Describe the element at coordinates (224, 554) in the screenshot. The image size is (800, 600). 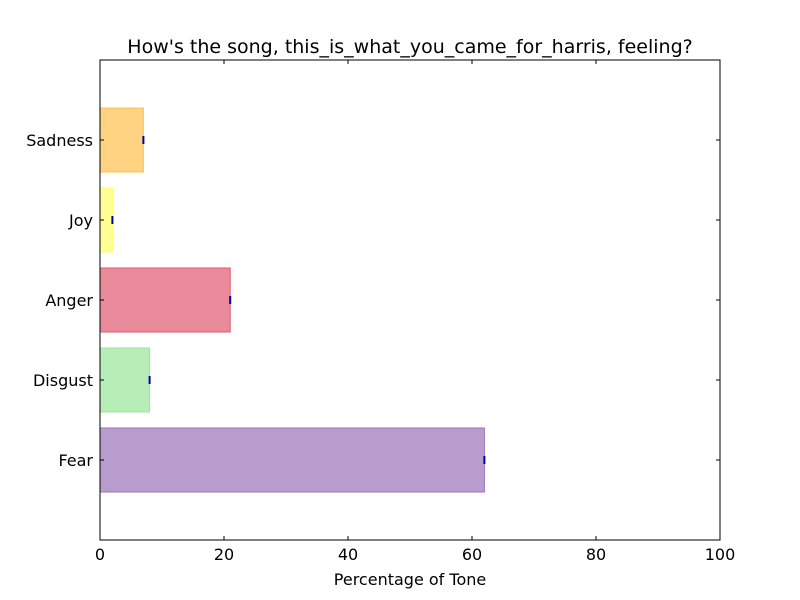
I see `x-tick-label-20: 20` at that location.